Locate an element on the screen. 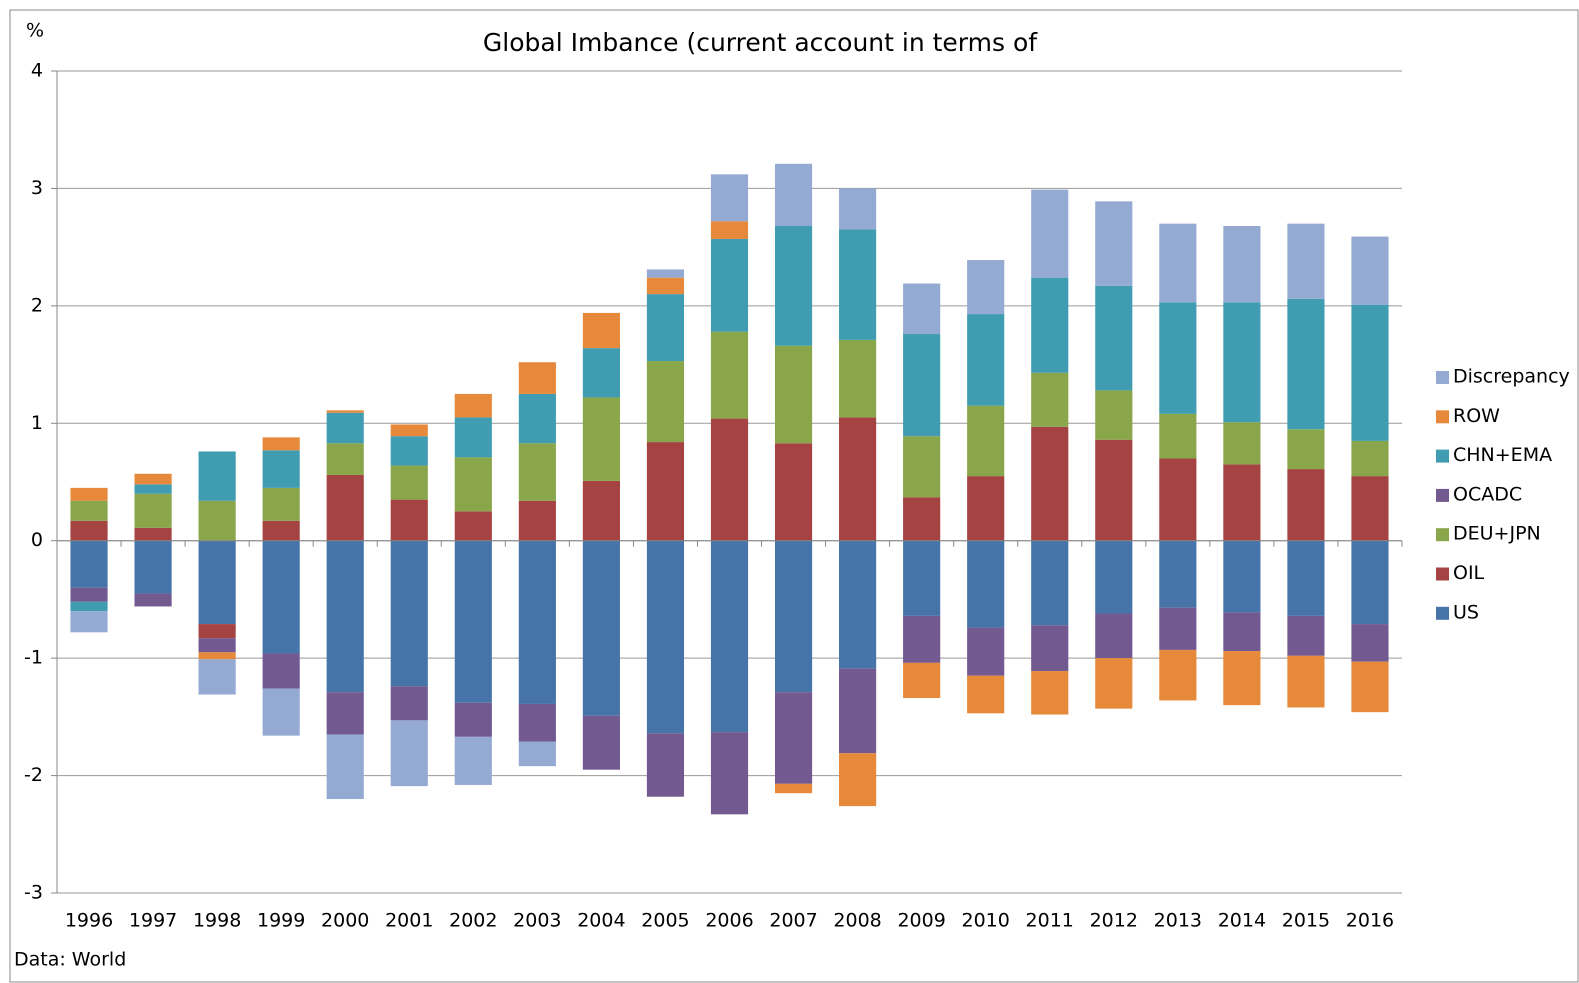  legend-label: OCADC is located at coordinates (1487, 494).